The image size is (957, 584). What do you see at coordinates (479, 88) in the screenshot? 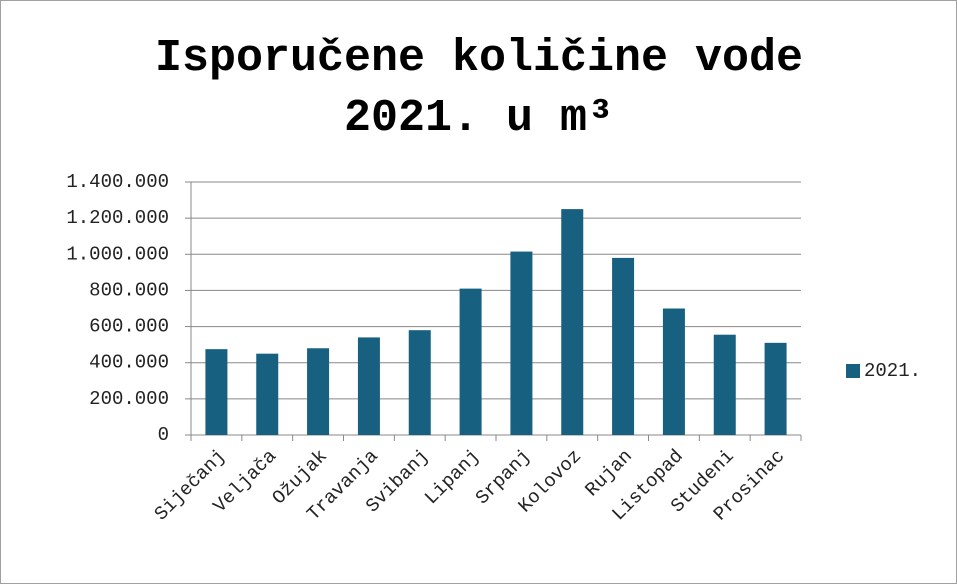
I see `chart-title: Isporučene količine vode 2021. u m³` at bounding box center [479, 88].